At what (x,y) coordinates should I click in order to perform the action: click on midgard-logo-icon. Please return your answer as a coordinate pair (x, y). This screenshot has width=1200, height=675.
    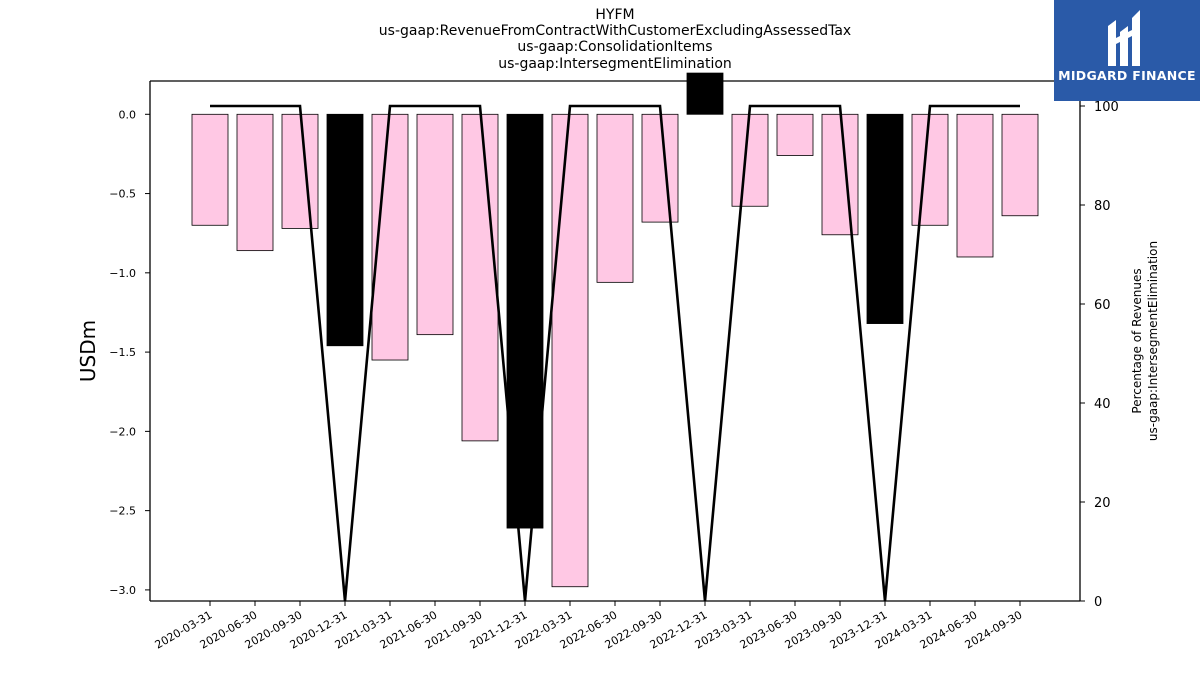
    Looking at the image, I should click on (1124, 38).